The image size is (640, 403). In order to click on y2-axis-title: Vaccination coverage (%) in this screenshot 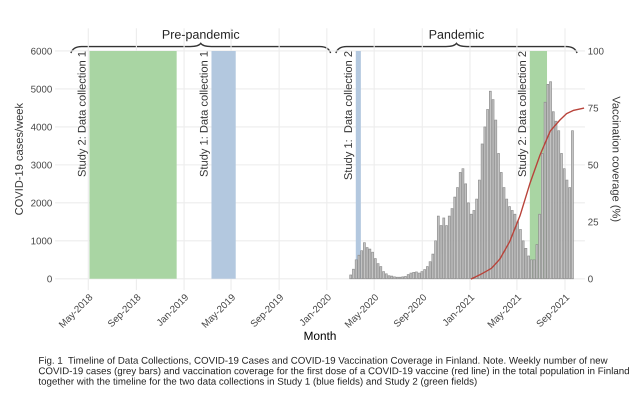, I will do `click(615, 159)`.